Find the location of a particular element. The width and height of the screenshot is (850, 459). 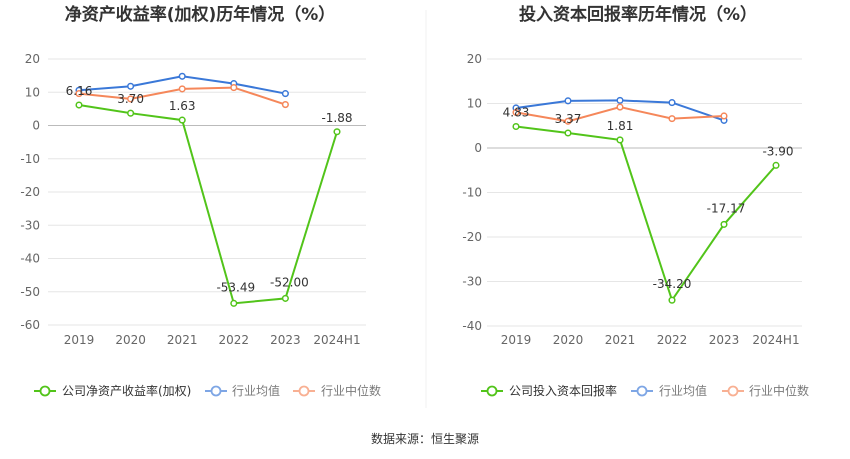

data-labels: 4.83 3.37 1.81 -34.20 -17.17 -3.90 is located at coordinates (648, 199).